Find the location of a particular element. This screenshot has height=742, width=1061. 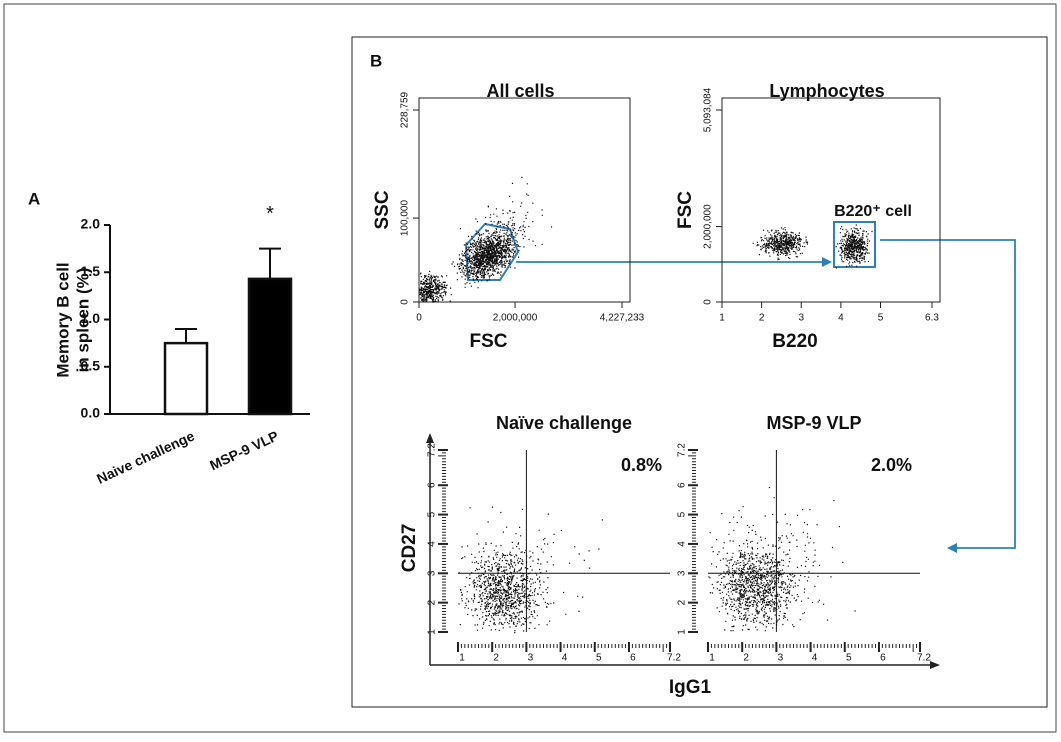

plot-title: MSP-9 VLP is located at coordinates (813, 423).